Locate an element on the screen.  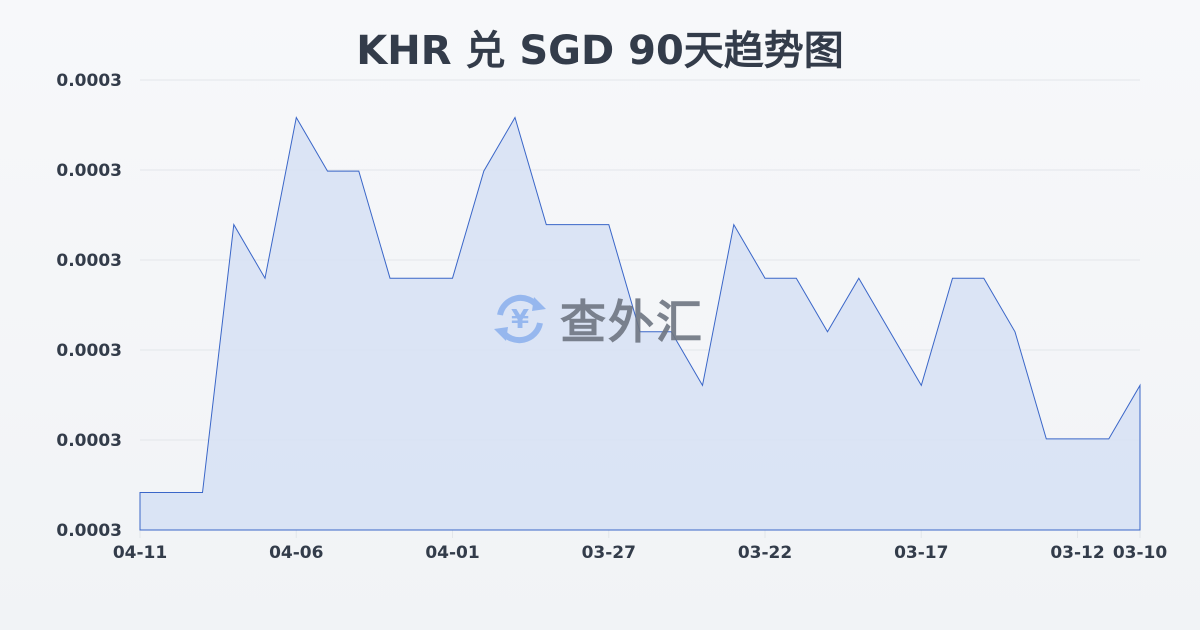
chart-title: KHR 兑 SGD 90天趋势图 is located at coordinates (600, 51).